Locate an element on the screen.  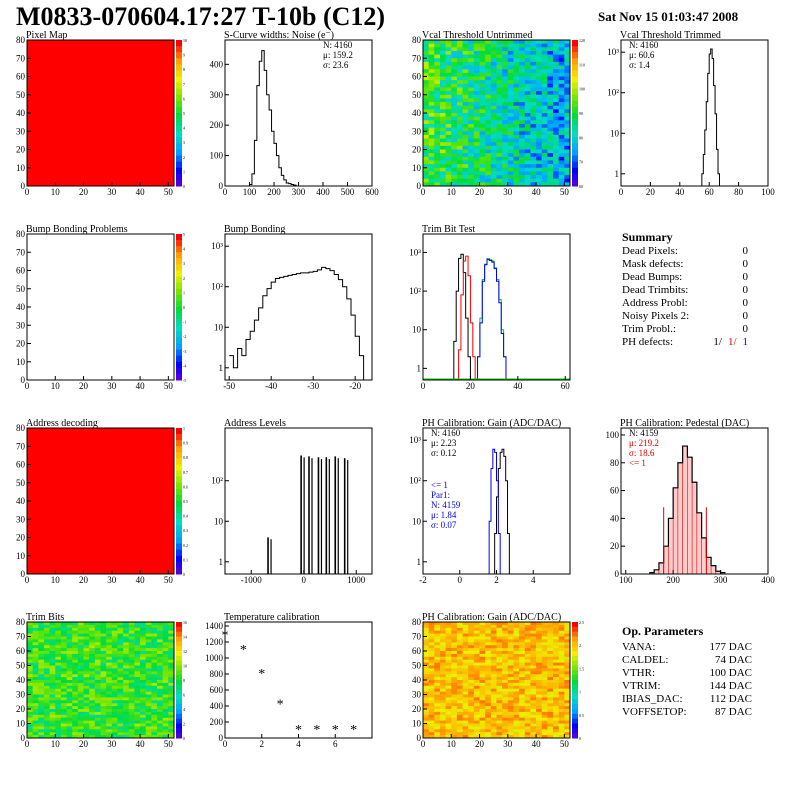
summary-row: Address Probl:0 is located at coordinates (685, 303).